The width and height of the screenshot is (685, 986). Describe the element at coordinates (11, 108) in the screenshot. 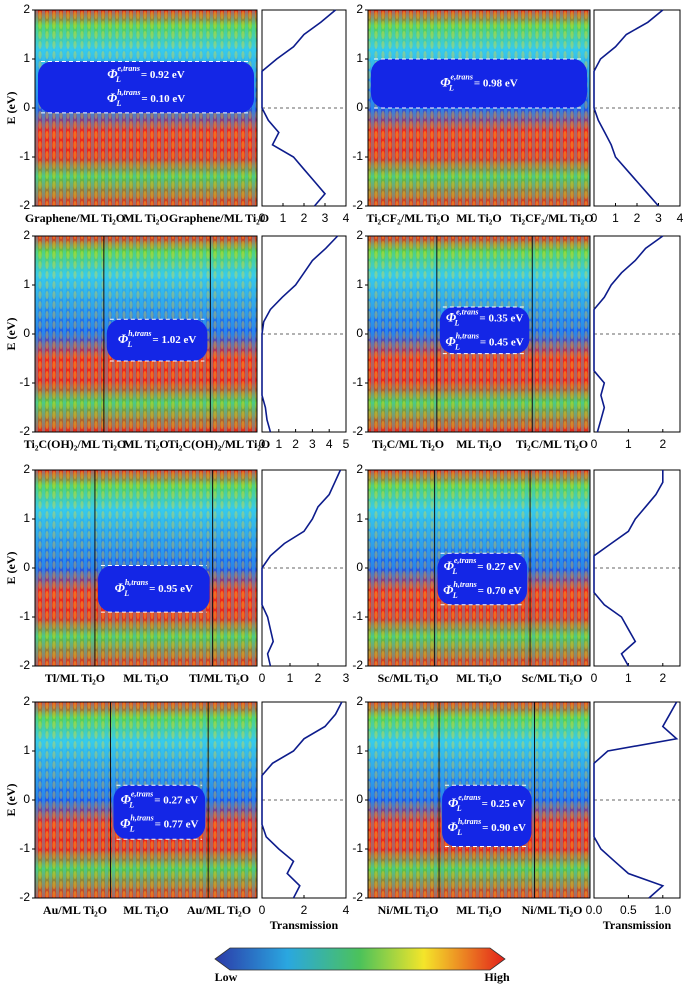

I see `y-axis-title: E (eV)` at that location.